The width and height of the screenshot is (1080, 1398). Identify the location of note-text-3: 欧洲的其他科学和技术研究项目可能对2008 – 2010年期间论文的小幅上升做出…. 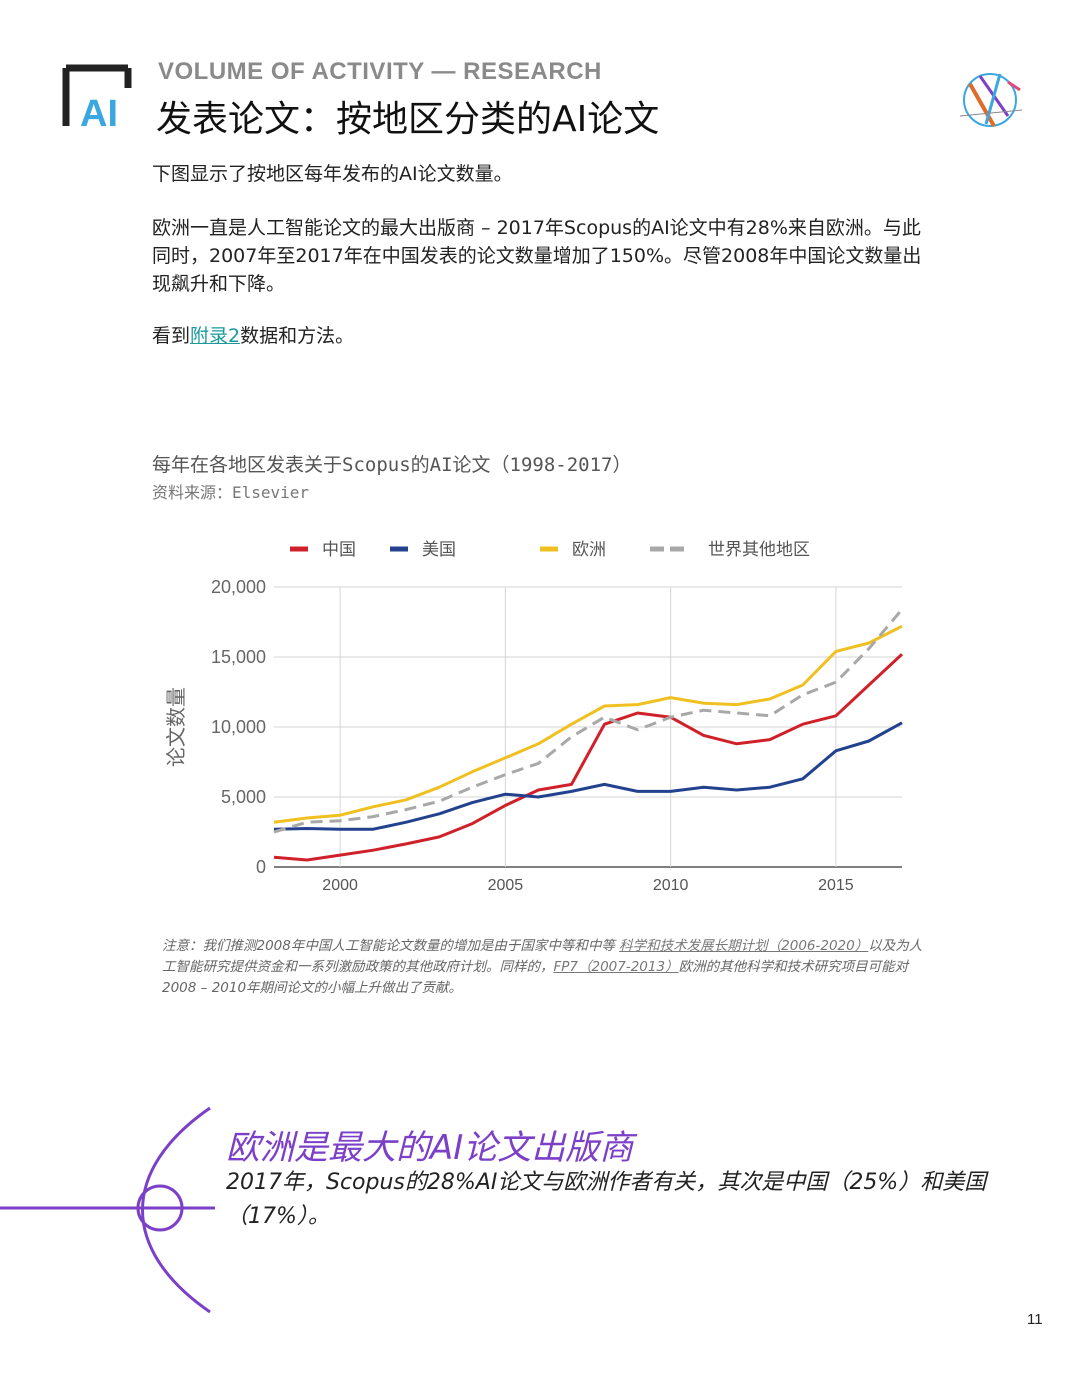
(535, 977).